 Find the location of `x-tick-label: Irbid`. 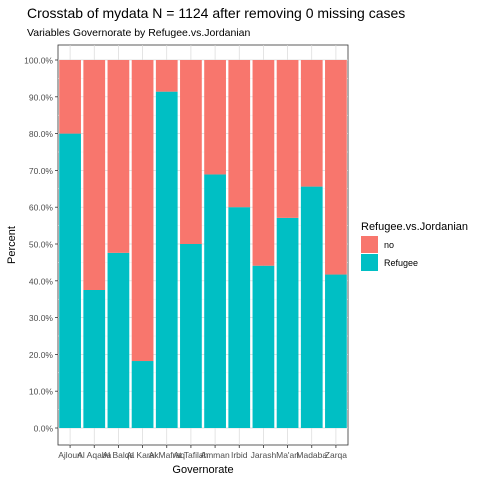

x-tick-label: Irbid is located at coordinates (239, 455).